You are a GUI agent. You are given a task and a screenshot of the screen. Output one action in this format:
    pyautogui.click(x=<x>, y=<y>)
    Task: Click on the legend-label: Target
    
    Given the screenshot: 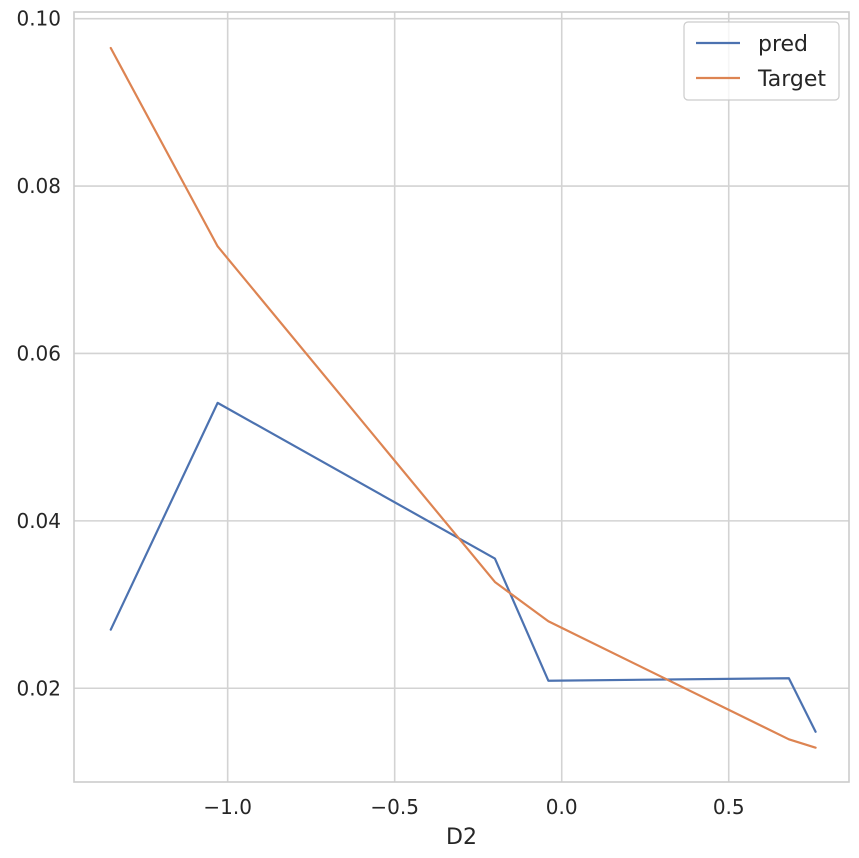 What is the action you would take?
    pyautogui.click(x=791, y=79)
    